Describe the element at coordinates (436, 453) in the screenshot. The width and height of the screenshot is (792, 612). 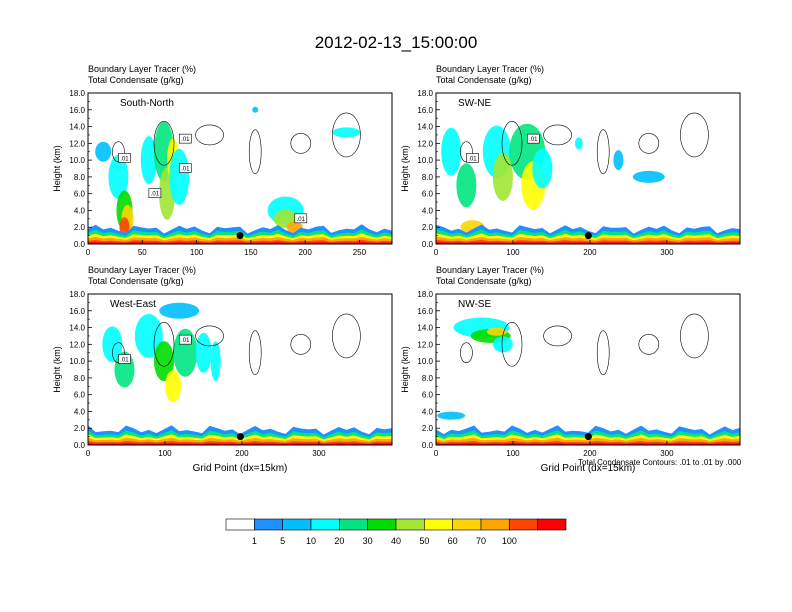
I see `x-tick-label: 0` at that location.